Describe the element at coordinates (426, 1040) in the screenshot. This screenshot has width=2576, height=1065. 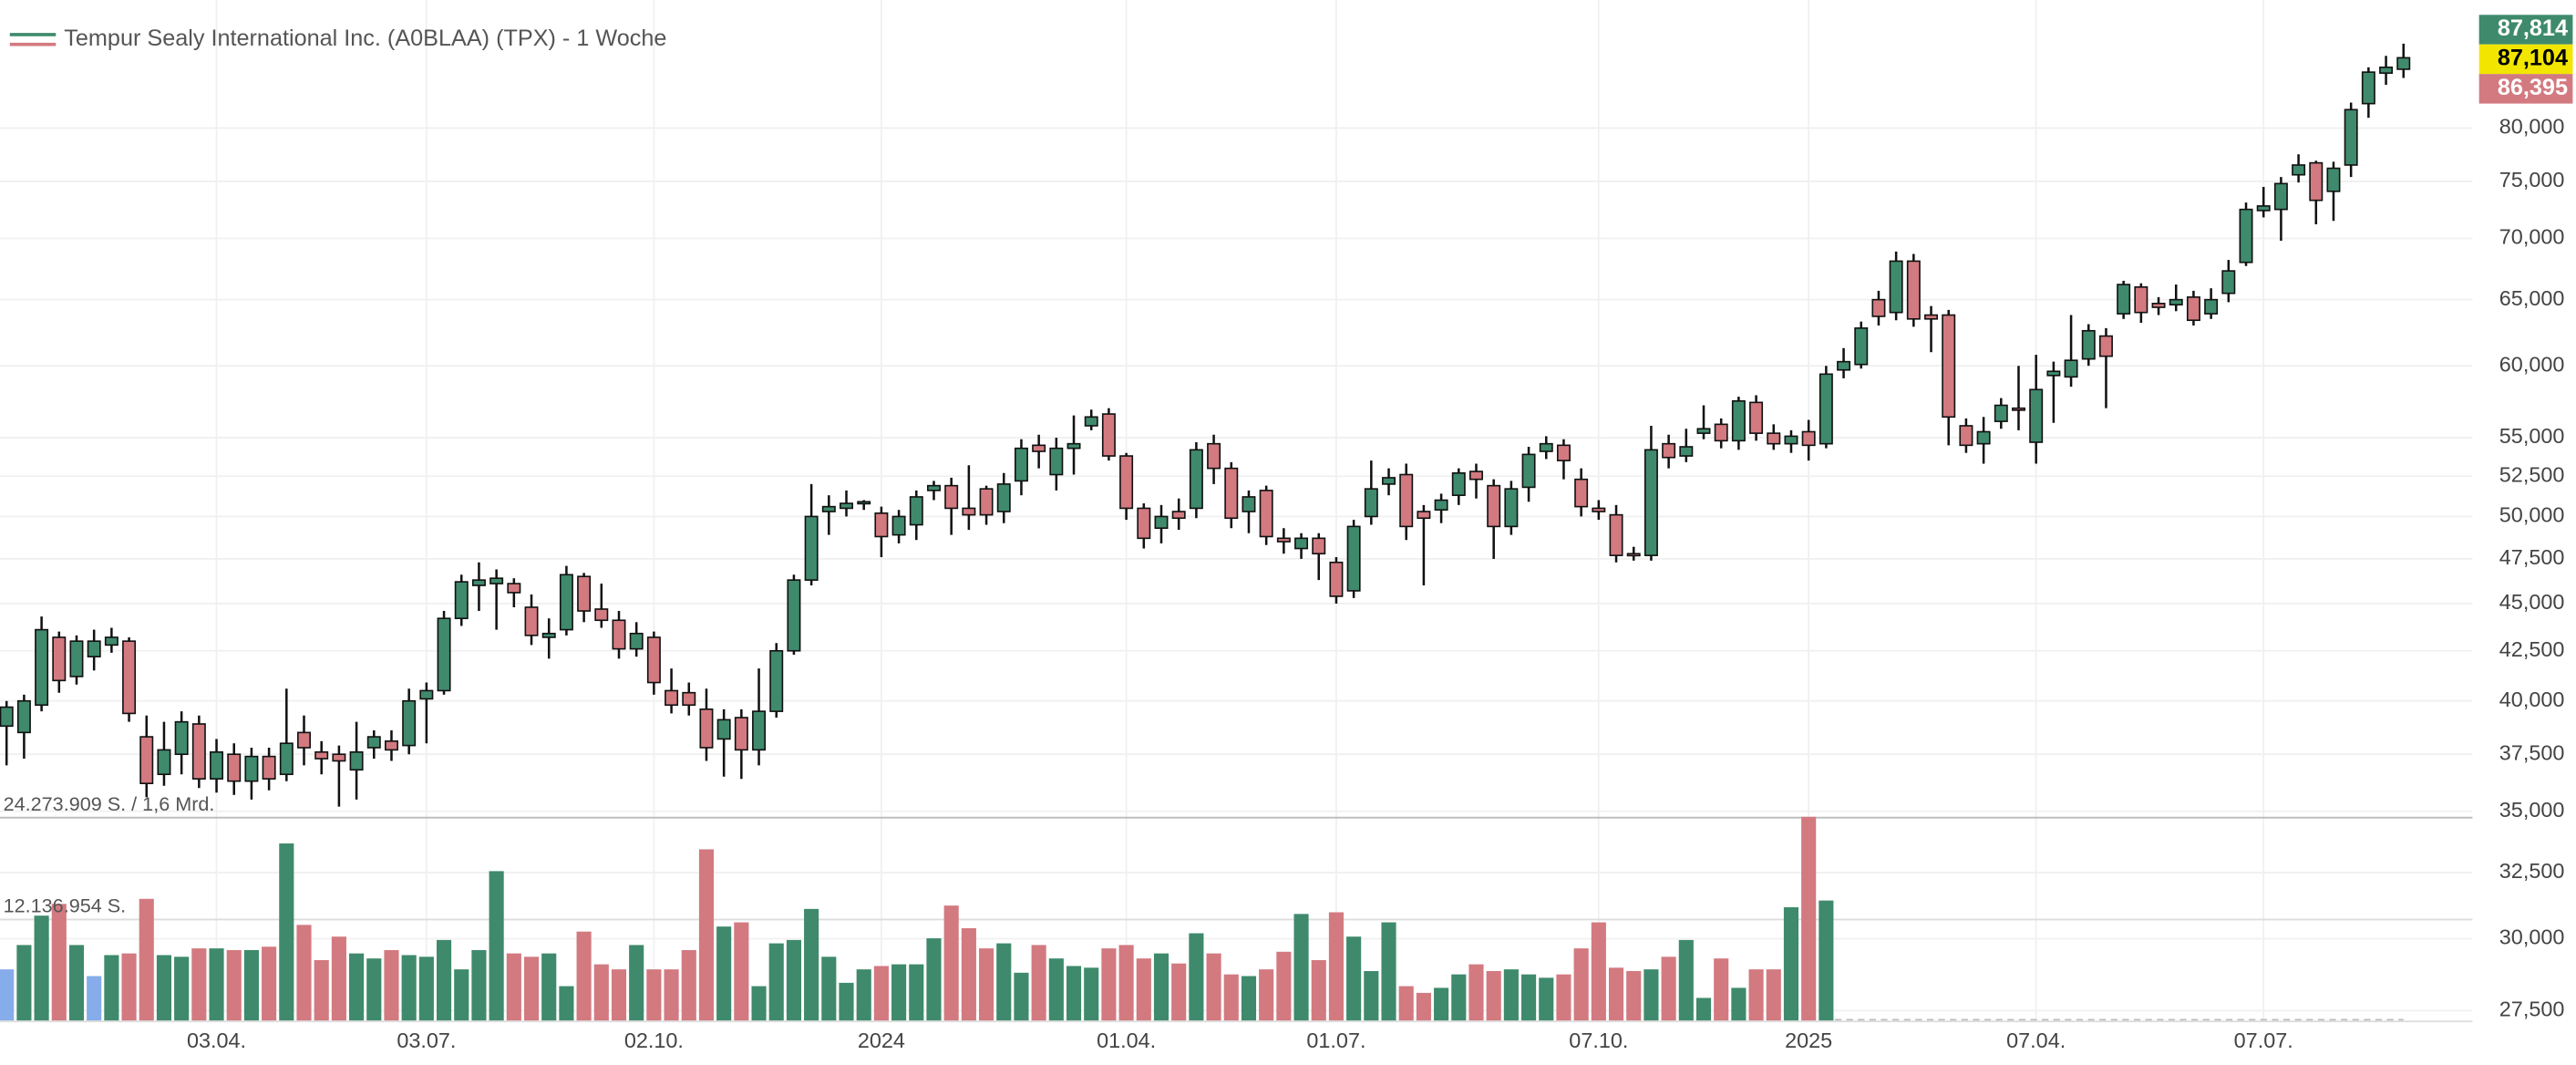
I see `x-tick-label: 03.07.` at that location.